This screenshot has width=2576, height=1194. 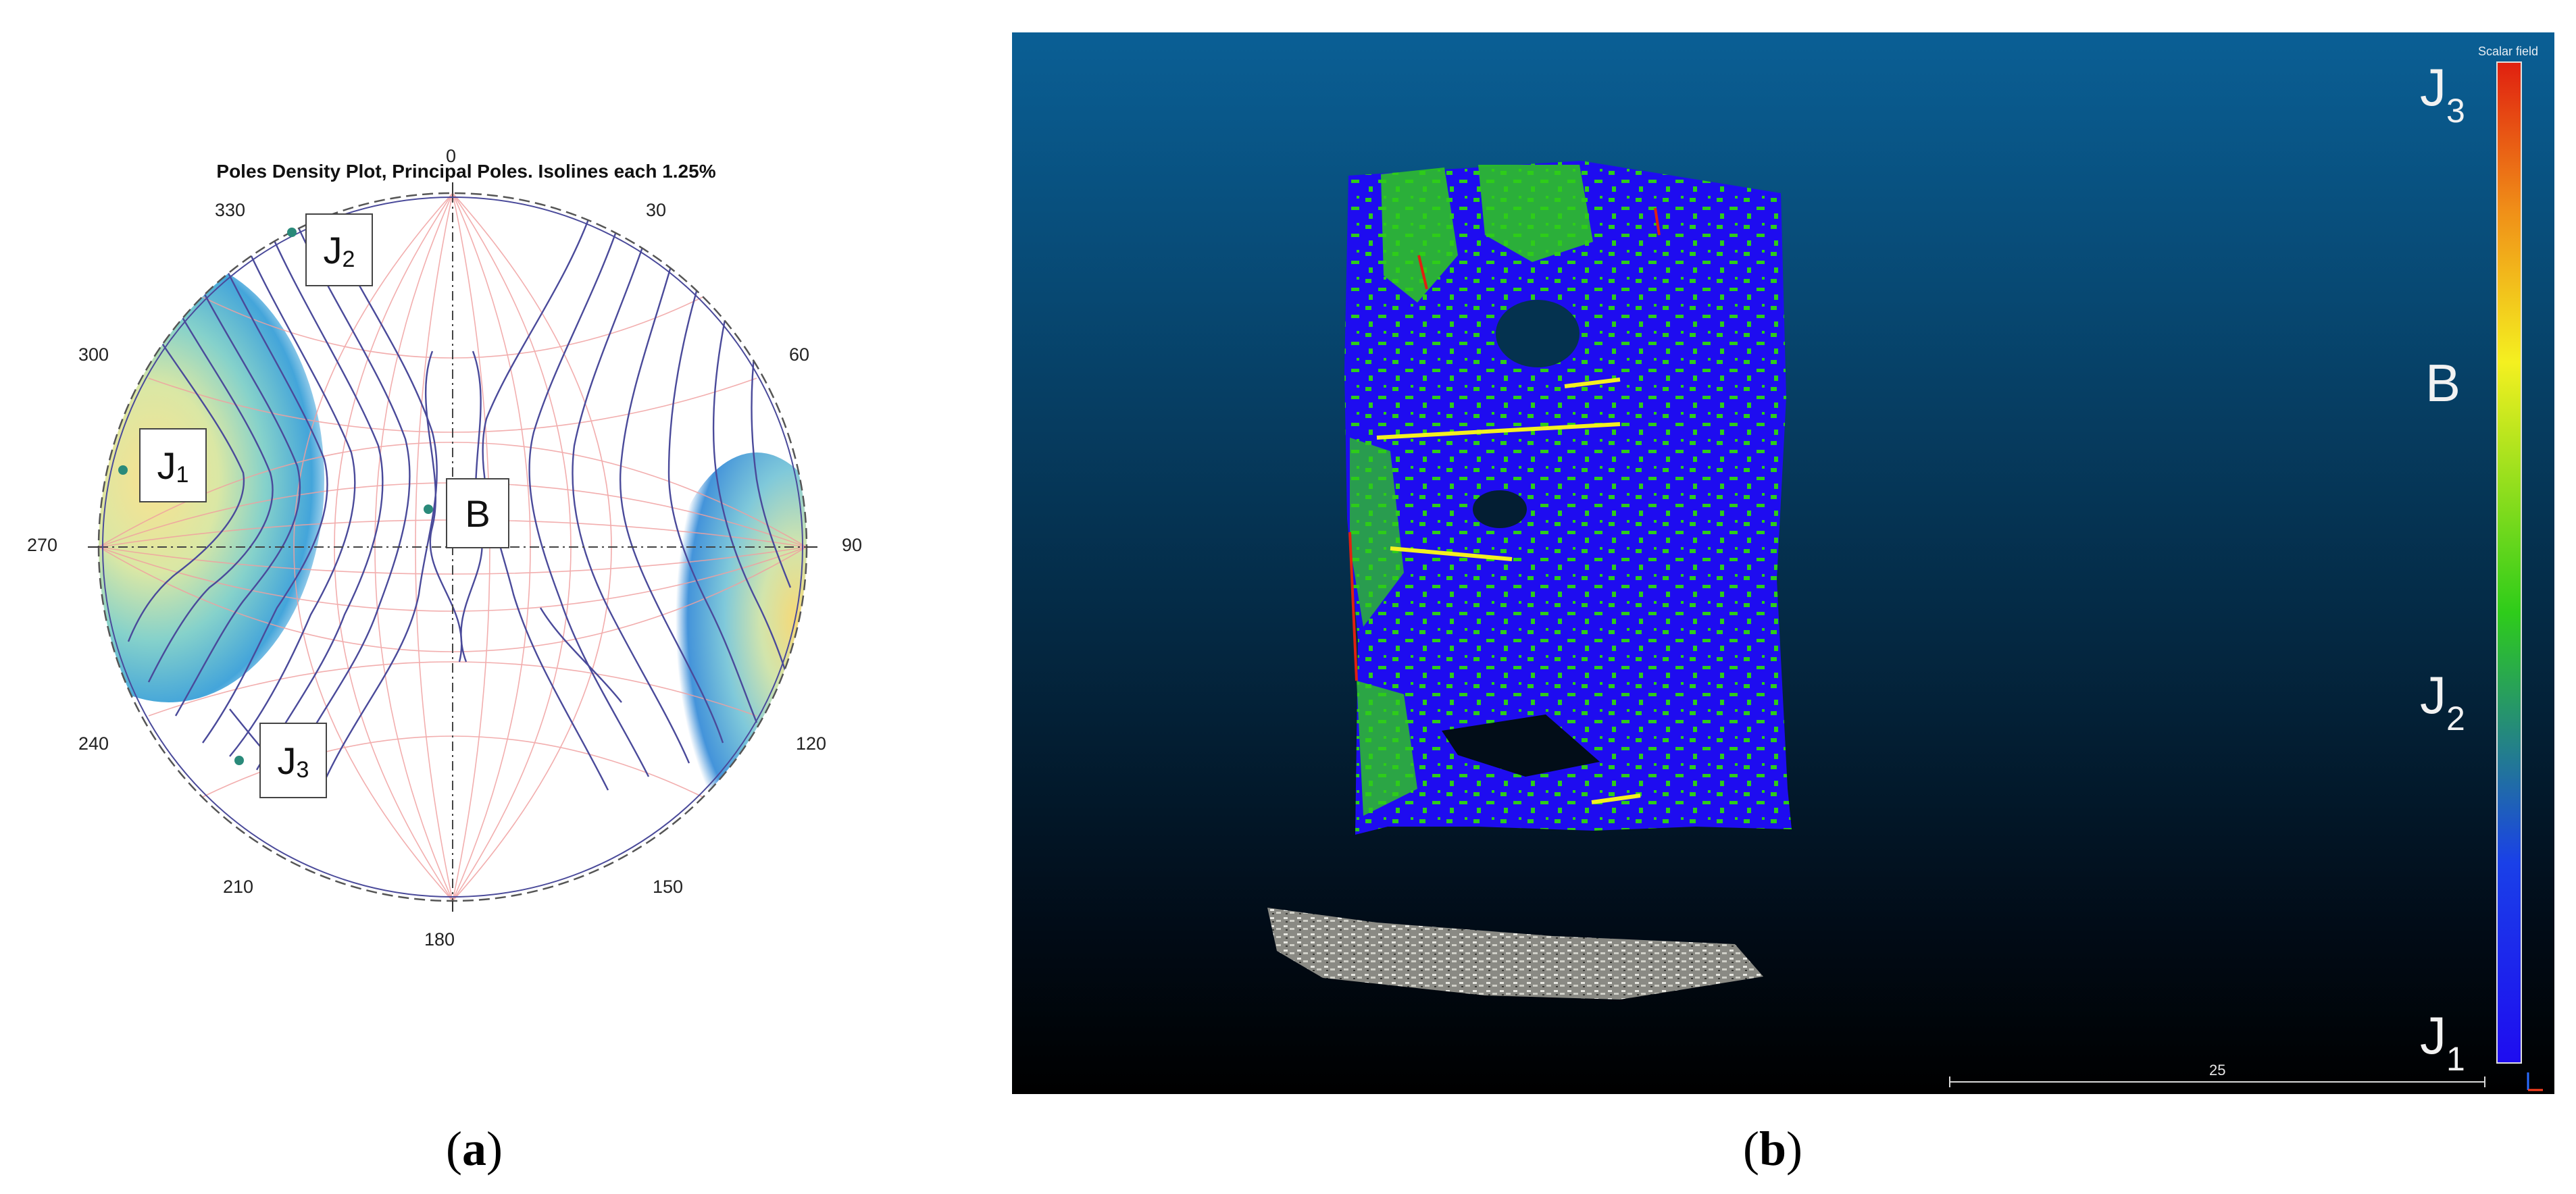 I want to click on deg-180: 180, so click(x=439, y=940).